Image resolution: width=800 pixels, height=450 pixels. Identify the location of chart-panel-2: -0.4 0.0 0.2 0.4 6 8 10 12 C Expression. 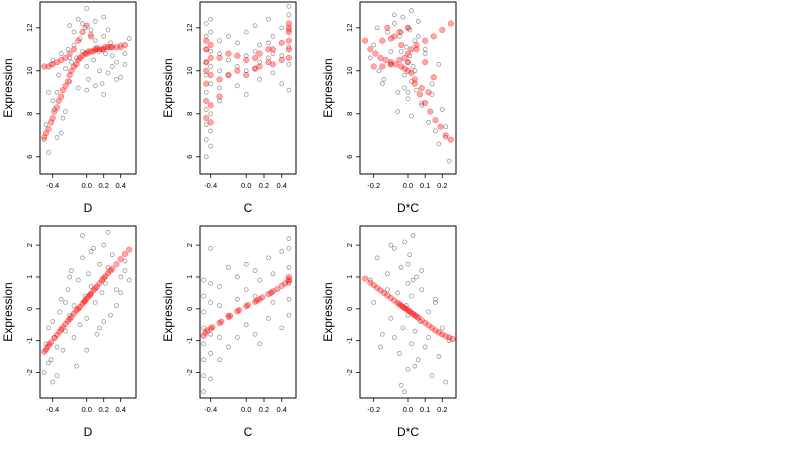
(229, 108).